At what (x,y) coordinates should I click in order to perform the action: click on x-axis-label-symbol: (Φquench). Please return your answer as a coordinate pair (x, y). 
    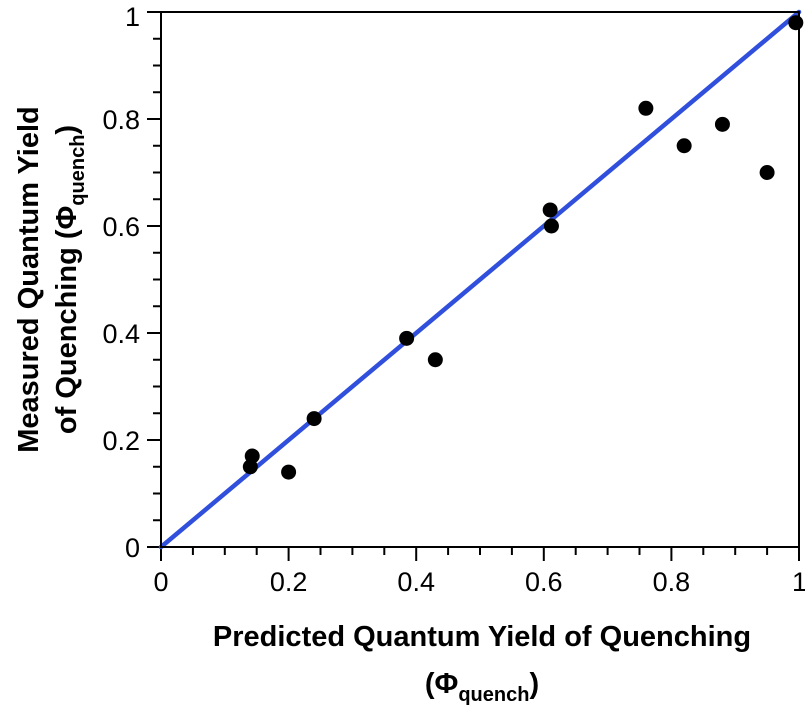
    Looking at the image, I should click on (482, 687).